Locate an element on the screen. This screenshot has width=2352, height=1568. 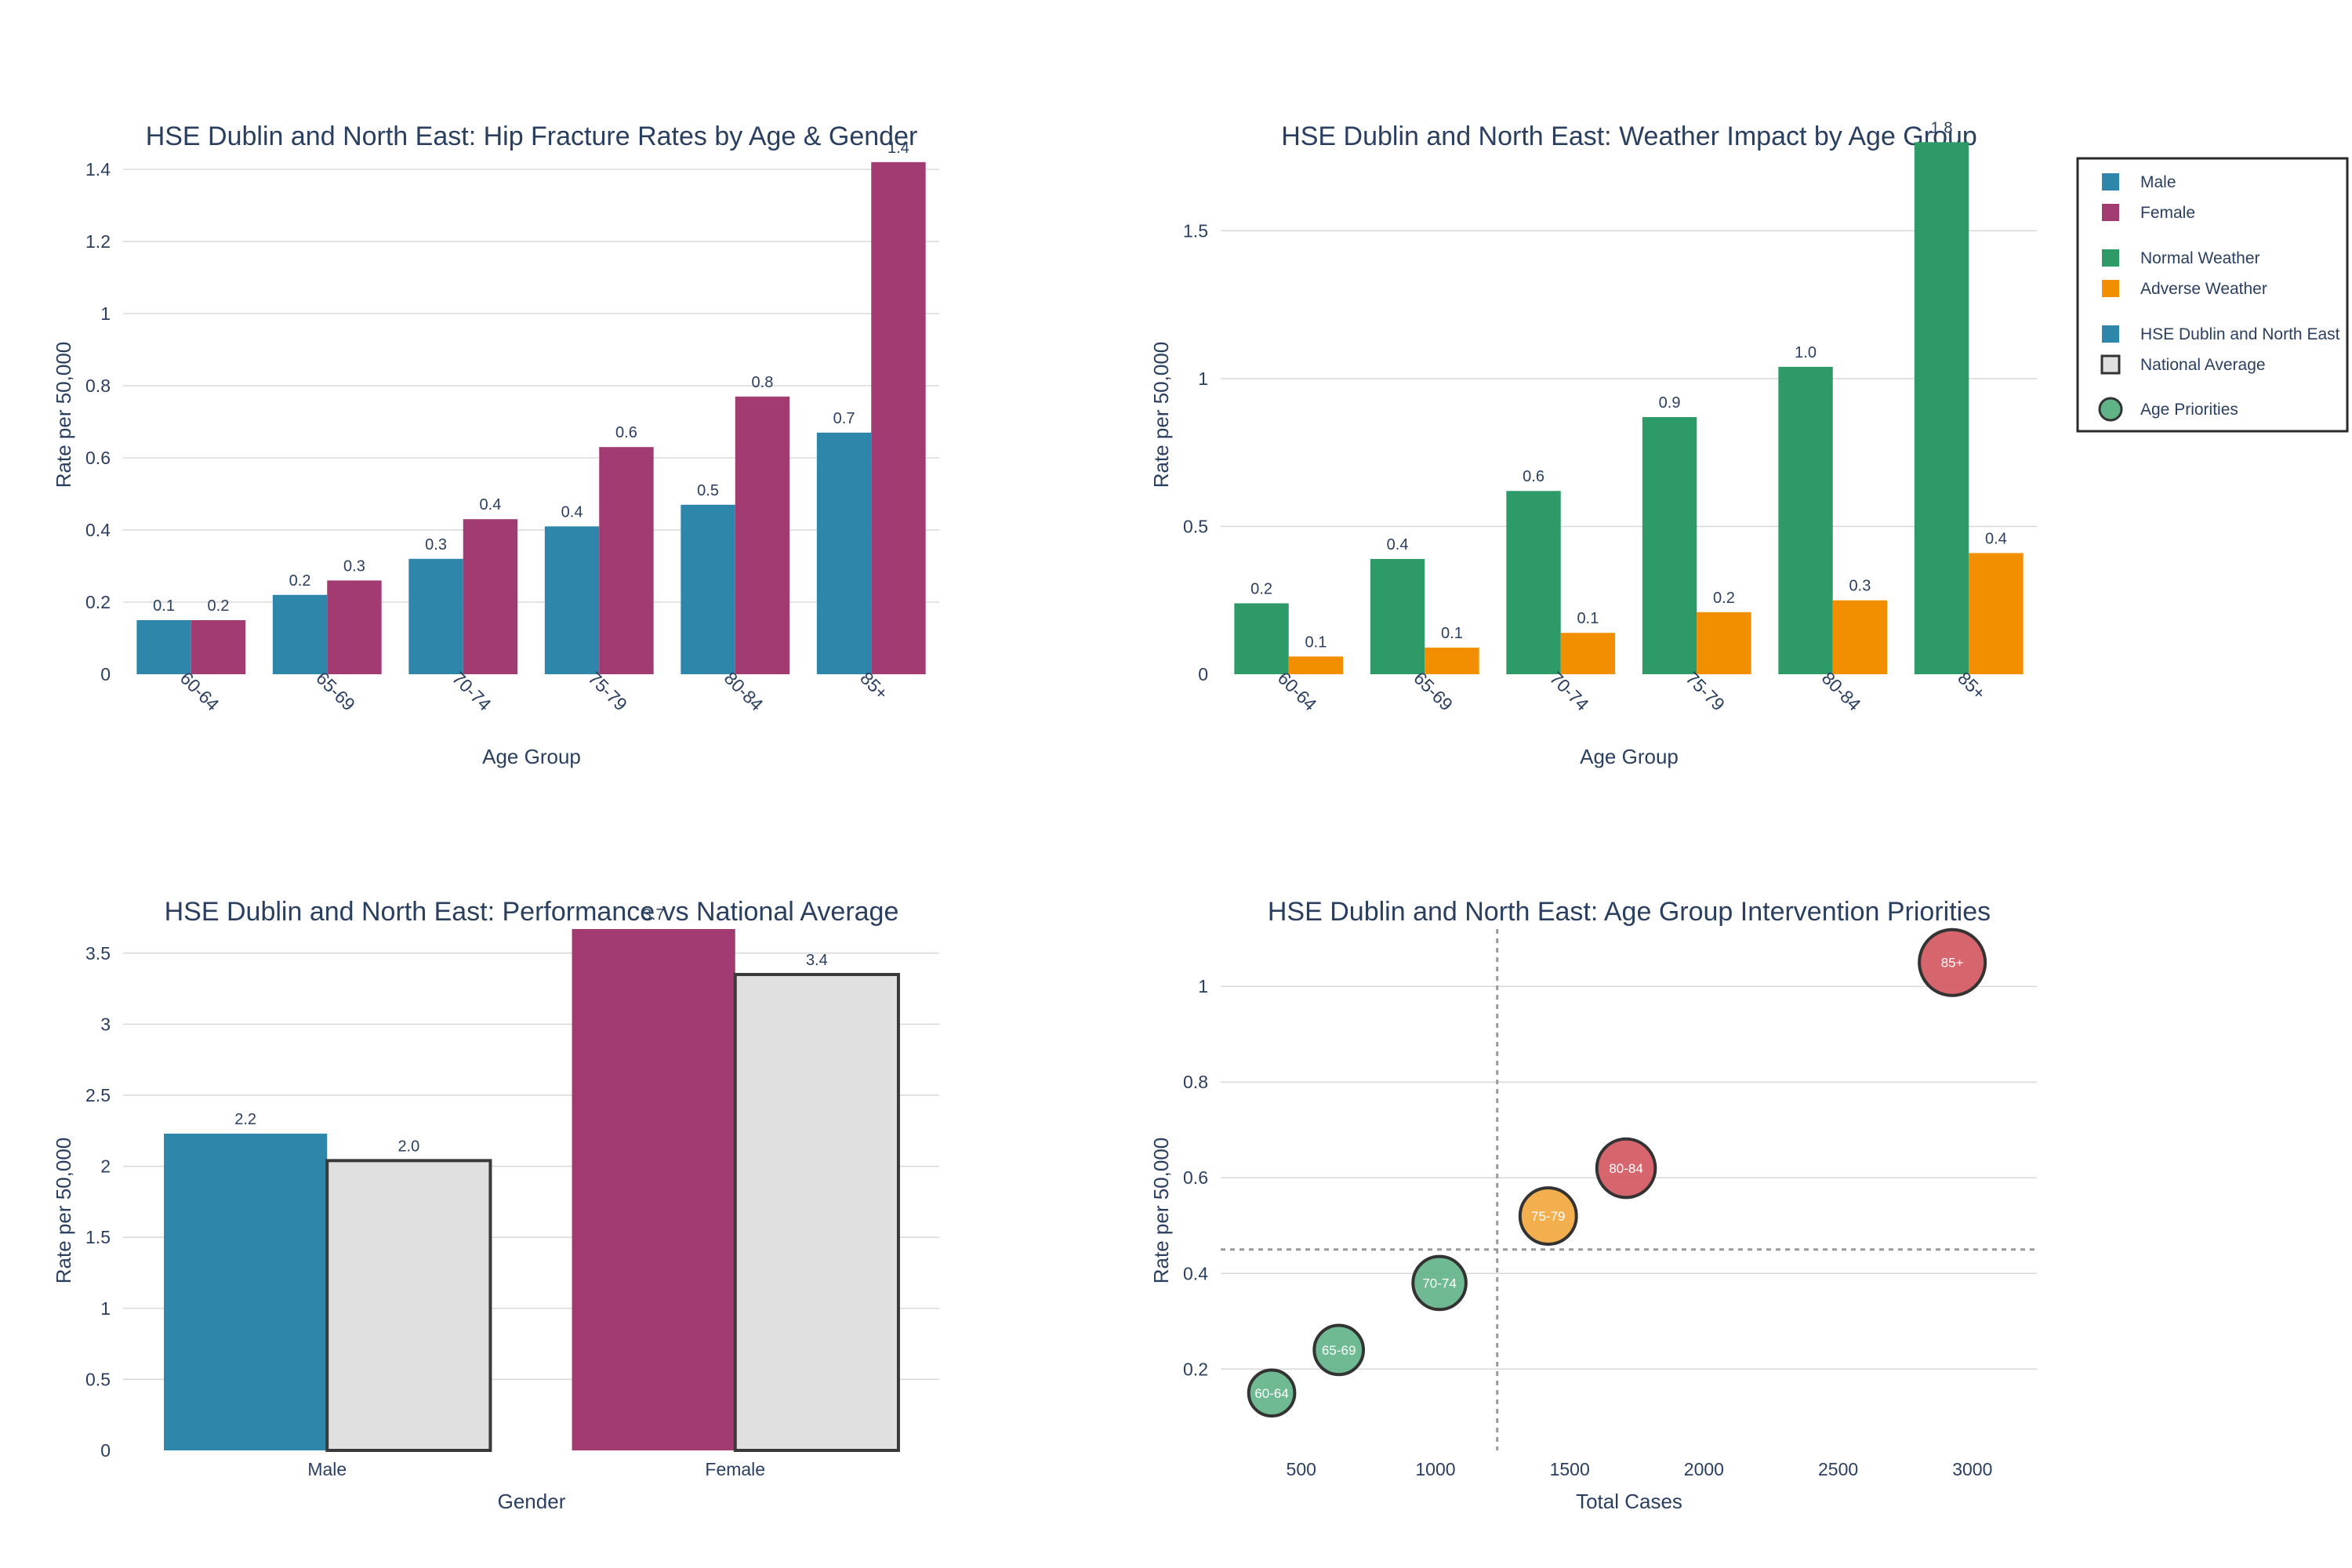
y-axis-label-national: Rate per 50,000 is located at coordinates (63, 1210).